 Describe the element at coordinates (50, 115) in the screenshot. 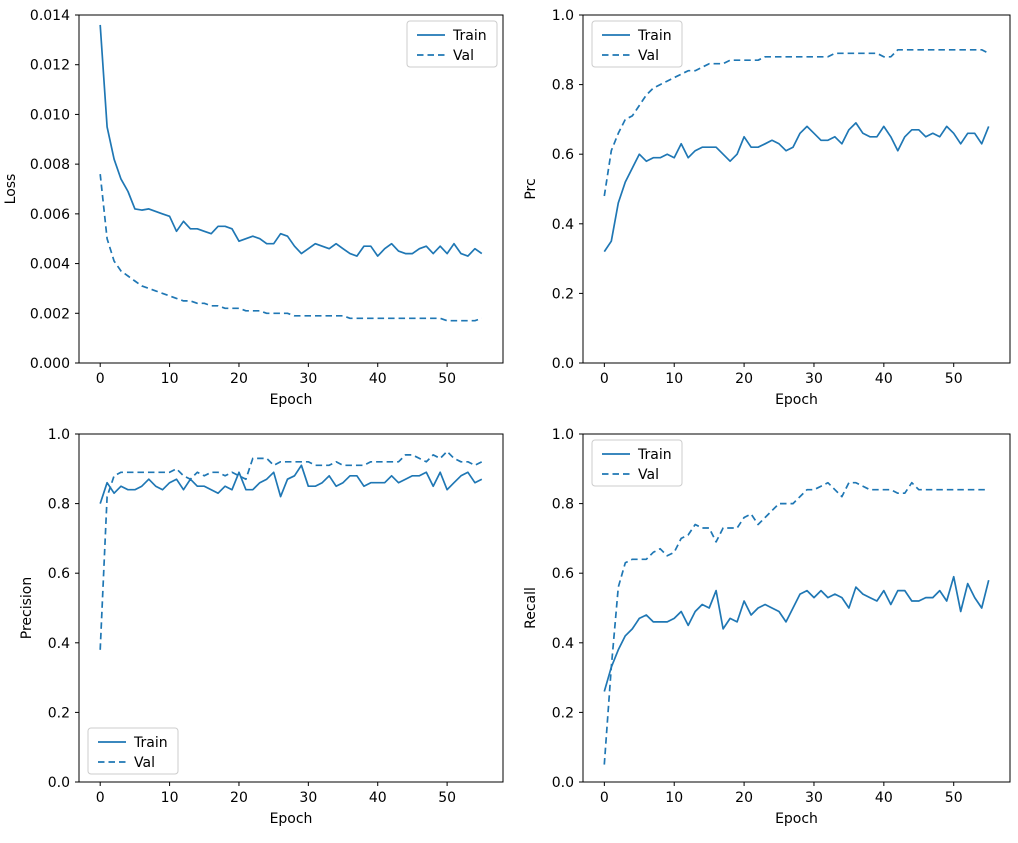

I see `y-tick-label: 0.010` at that location.